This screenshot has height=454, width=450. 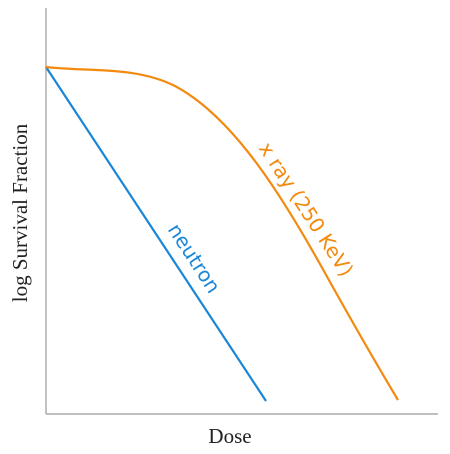 What do you see at coordinates (20, 212) in the screenshot?
I see `y-axis-title: log Survival Fraction` at bounding box center [20, 212].